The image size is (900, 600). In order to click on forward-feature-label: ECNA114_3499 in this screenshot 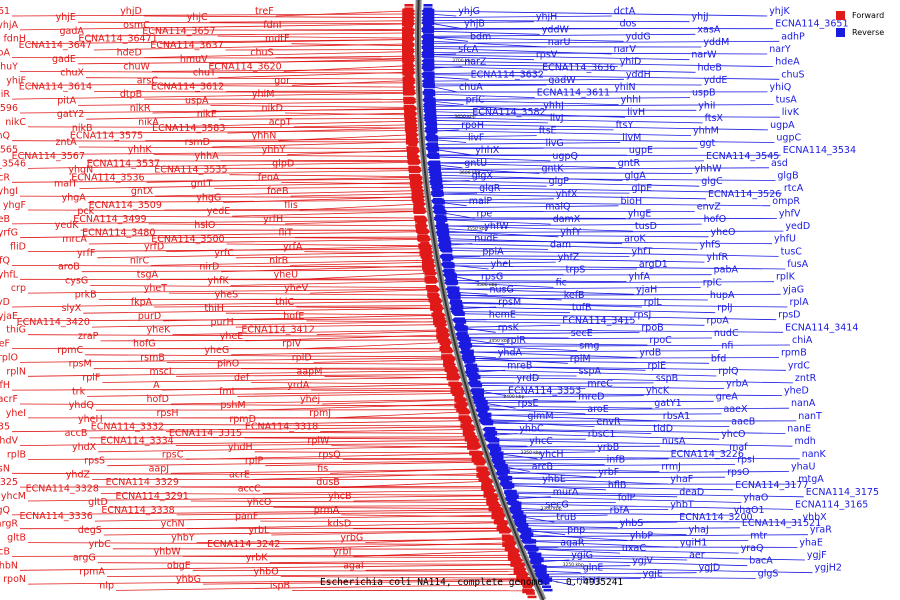, I will do `click(109, 219)`.